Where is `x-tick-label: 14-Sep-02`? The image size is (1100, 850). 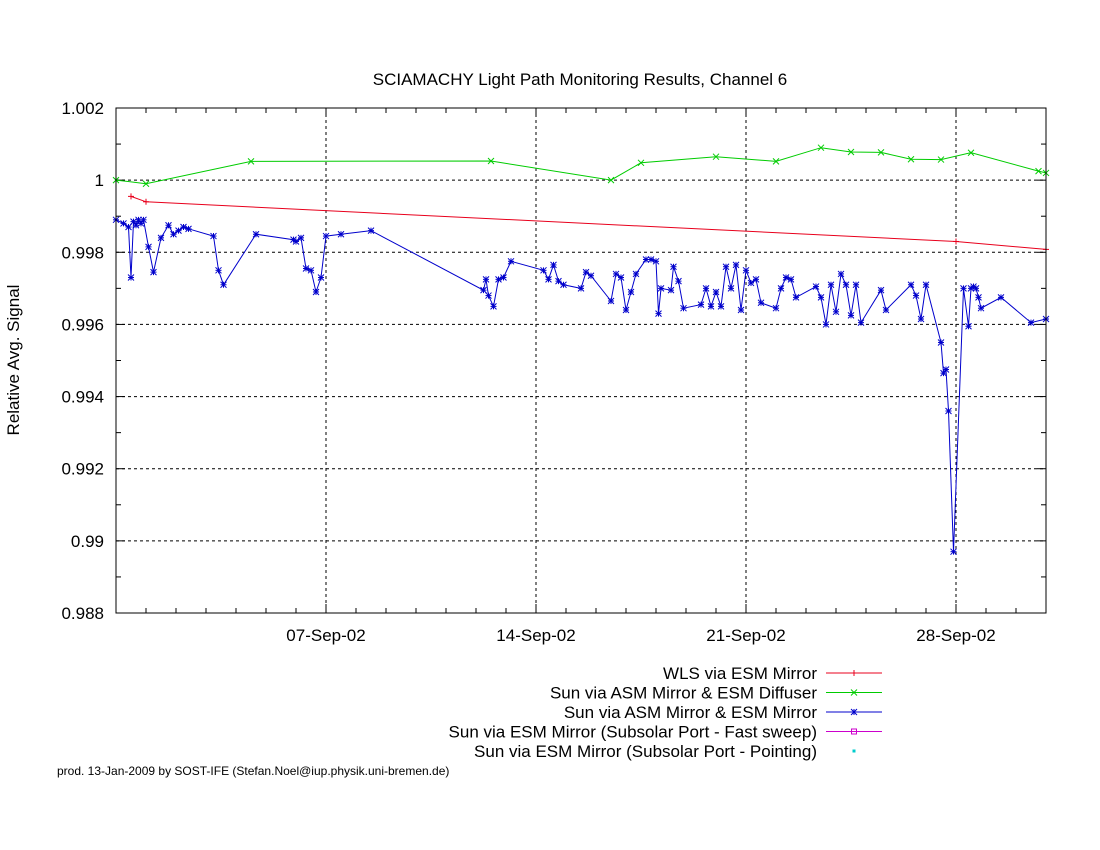
x-tick-label: 14-Sep-02 is located at coordinates (535, 635).